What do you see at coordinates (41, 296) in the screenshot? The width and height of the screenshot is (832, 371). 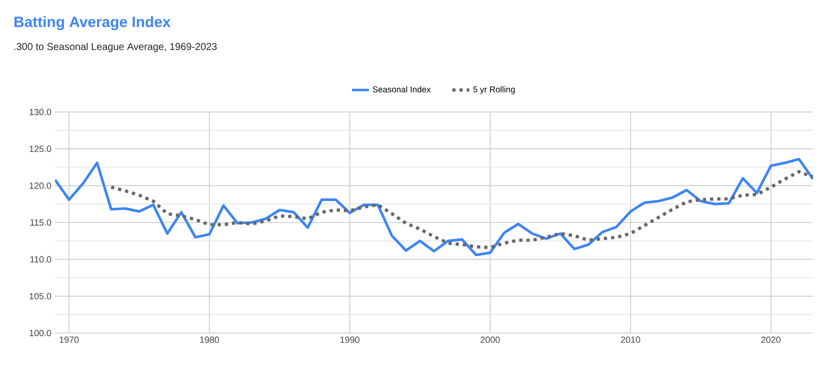 I see `y-tick-label: 105.0` at bounding box center [41, 296].